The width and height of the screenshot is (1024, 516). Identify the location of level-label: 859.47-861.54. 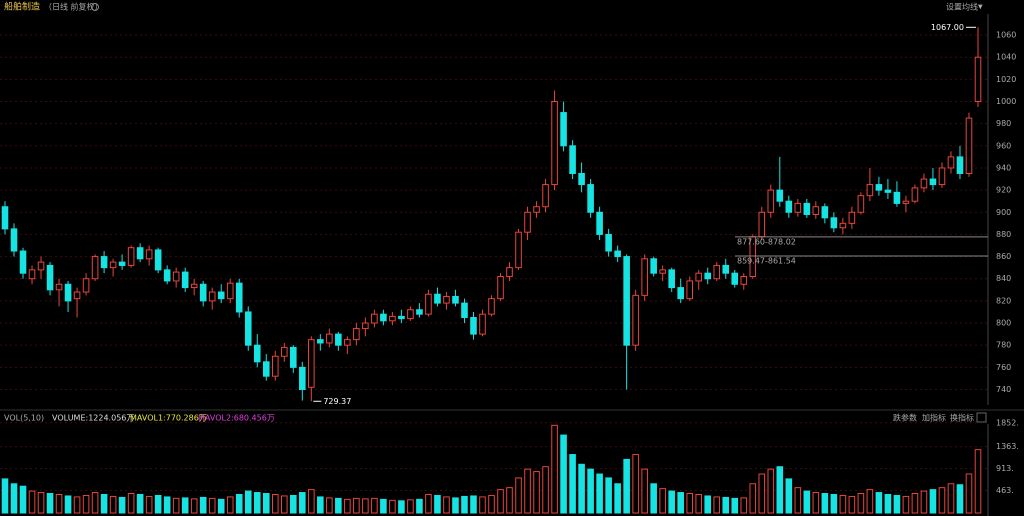
(766, 261).